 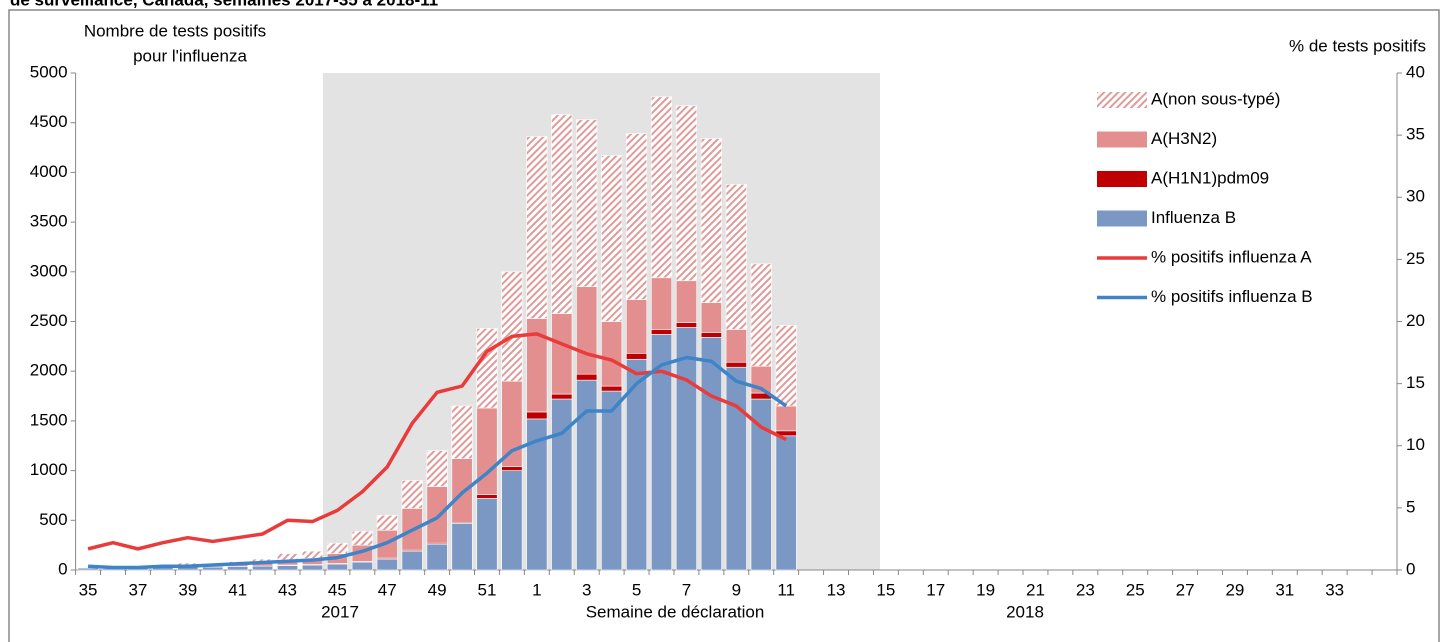 What do you see at coordinates (49, 370) in the screenshot?
I see `y-tick-label: 2000` at bounding box center [49, 370].